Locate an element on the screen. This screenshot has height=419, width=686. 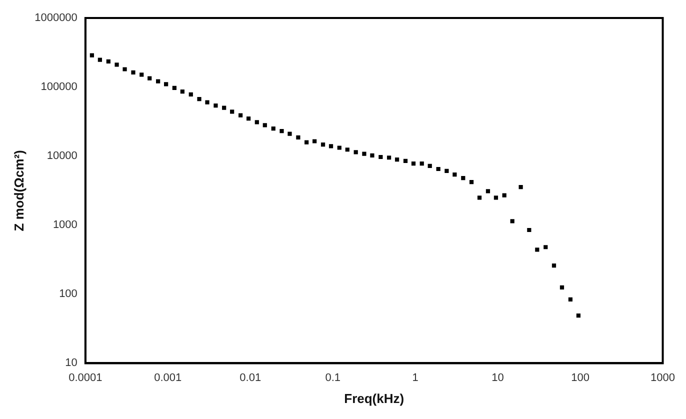
x-tick-label: 0.01 is located at coordinates (251, 378).